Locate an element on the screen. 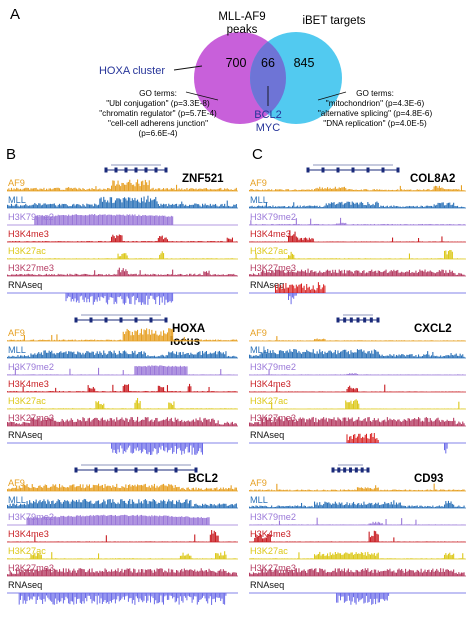  go-left-line: "cell-cell adherens junction" is located at coordinates (158, 123).